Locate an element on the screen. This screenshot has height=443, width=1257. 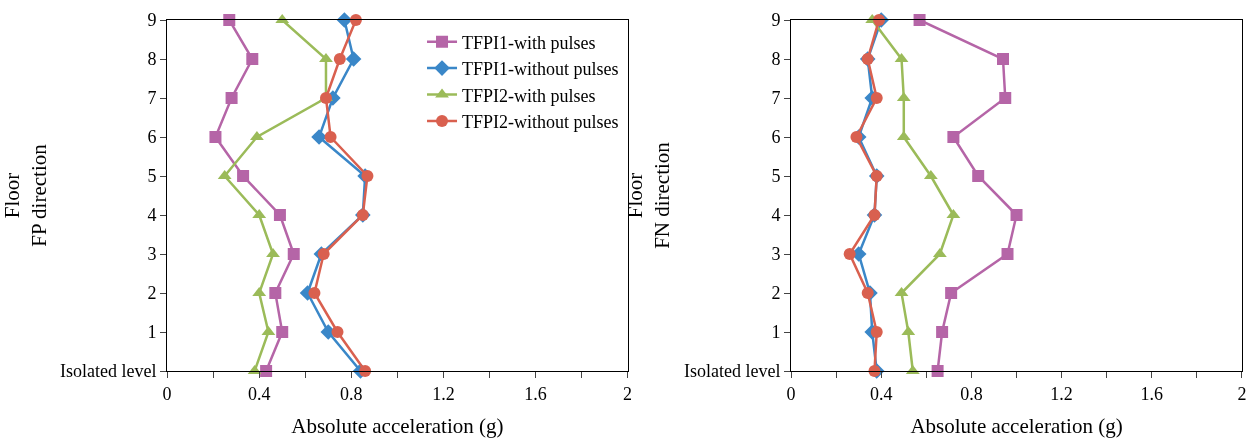
legend-label: TFPI1-without pulses is located at coordinates (540, 69).